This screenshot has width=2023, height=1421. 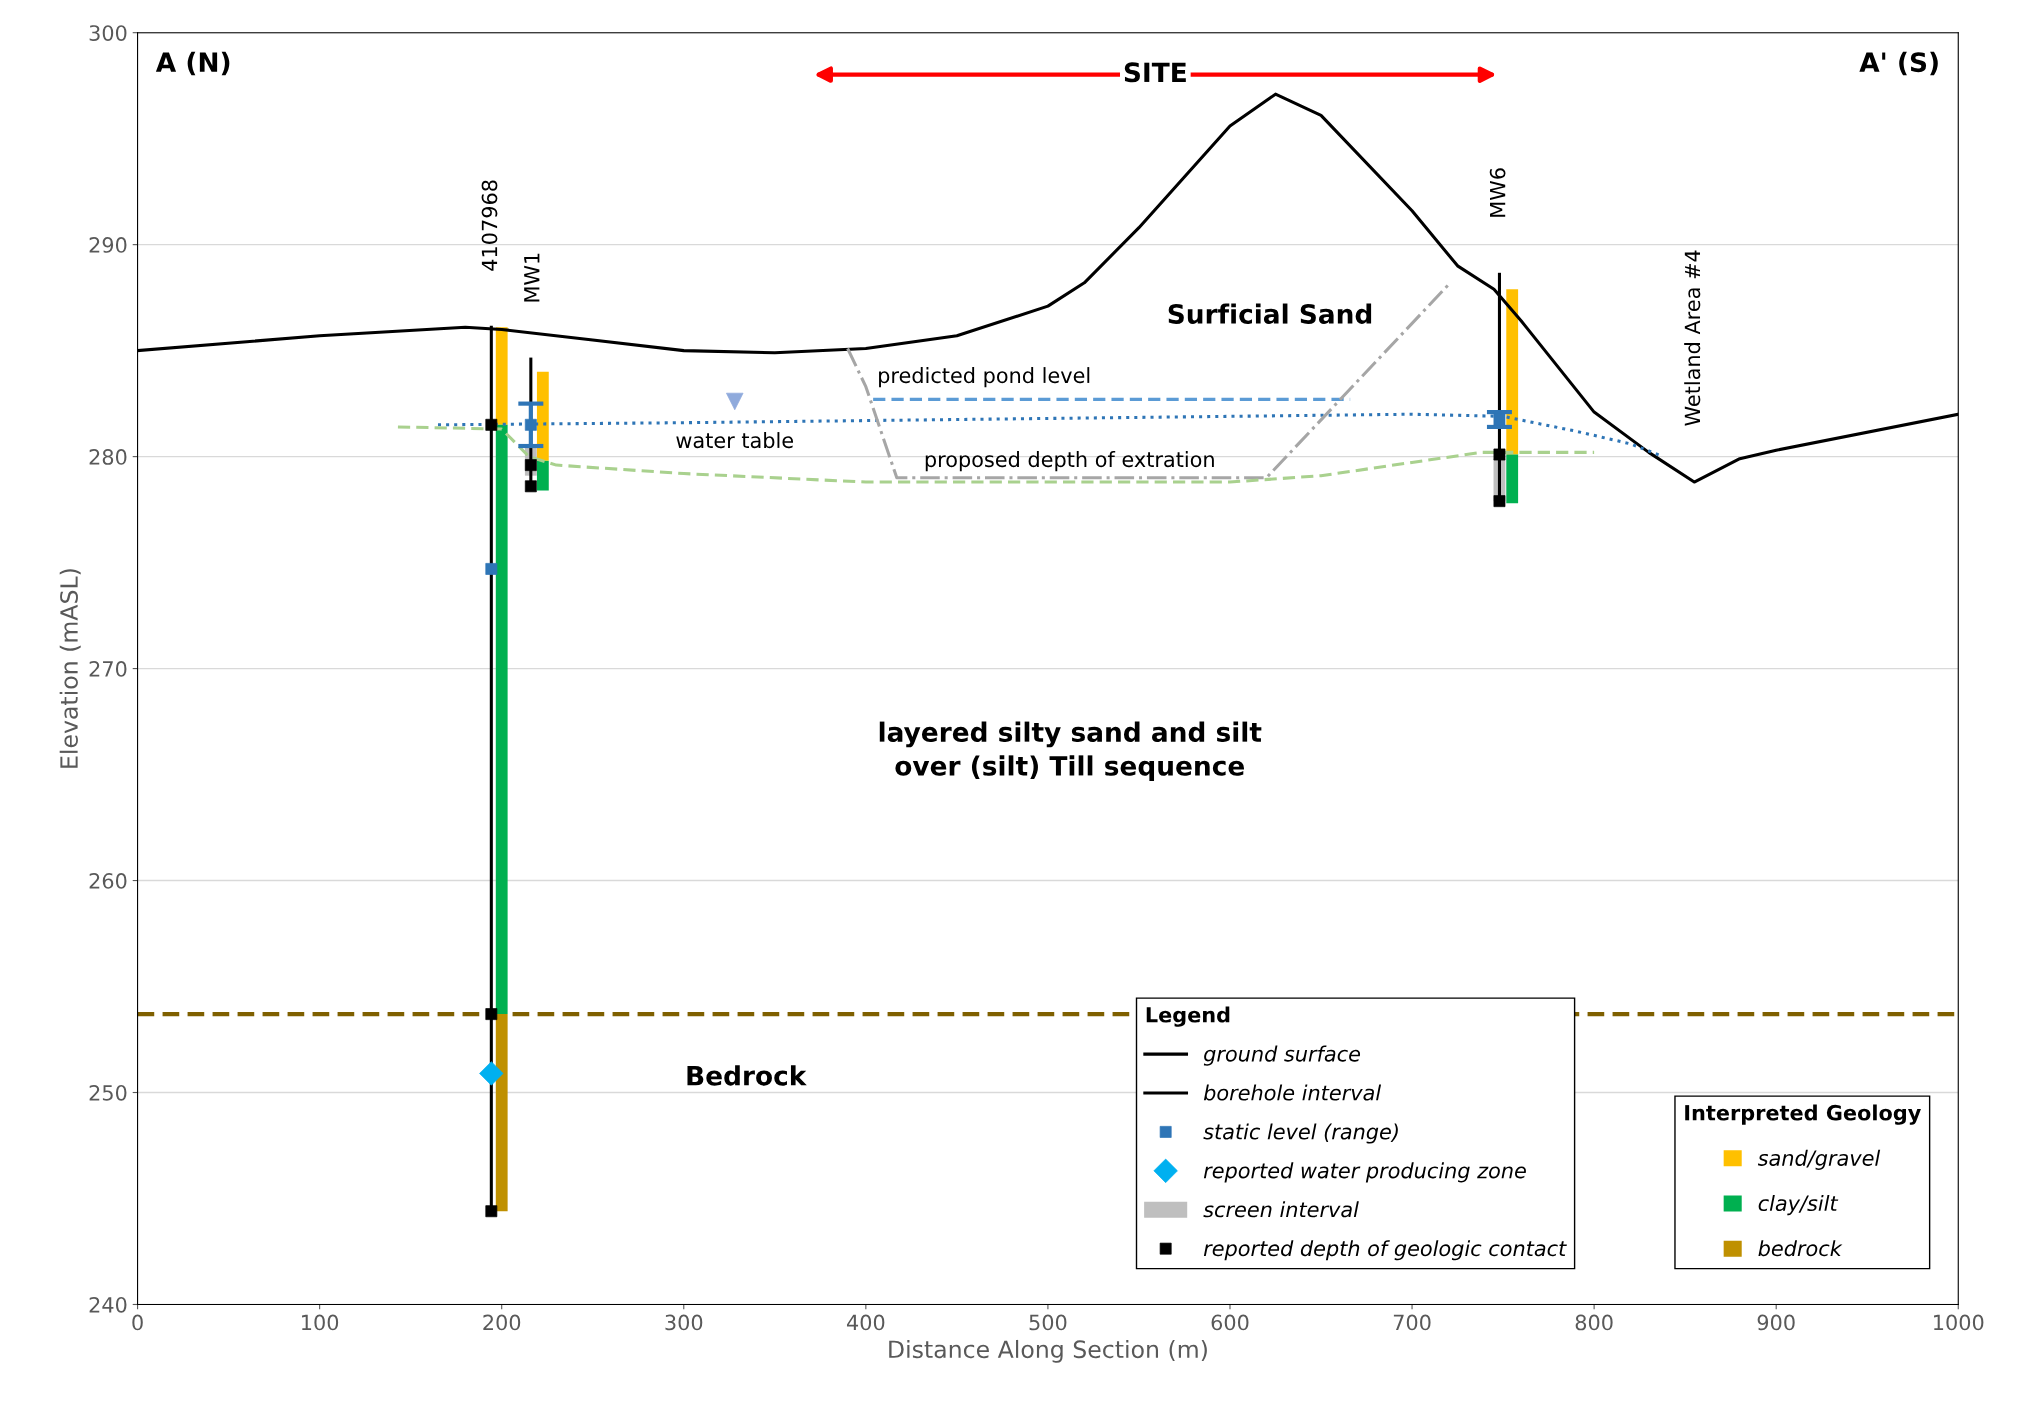 What do you see at coordinates (320, 1322) in the screenshot?
I see `x-tick-label: 100` at bounding box center [320, 1322].